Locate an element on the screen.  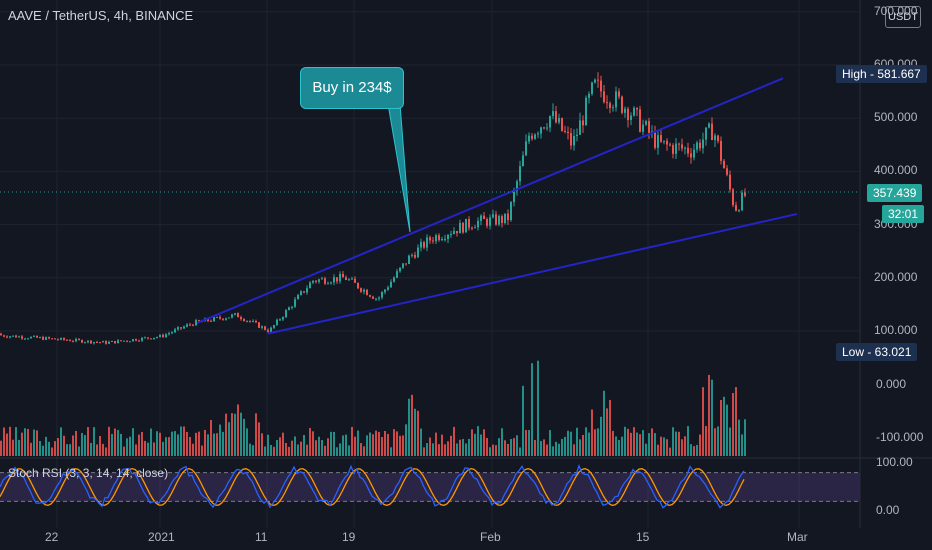
time-tick-label: Mar is located at coordinates (797, 537).